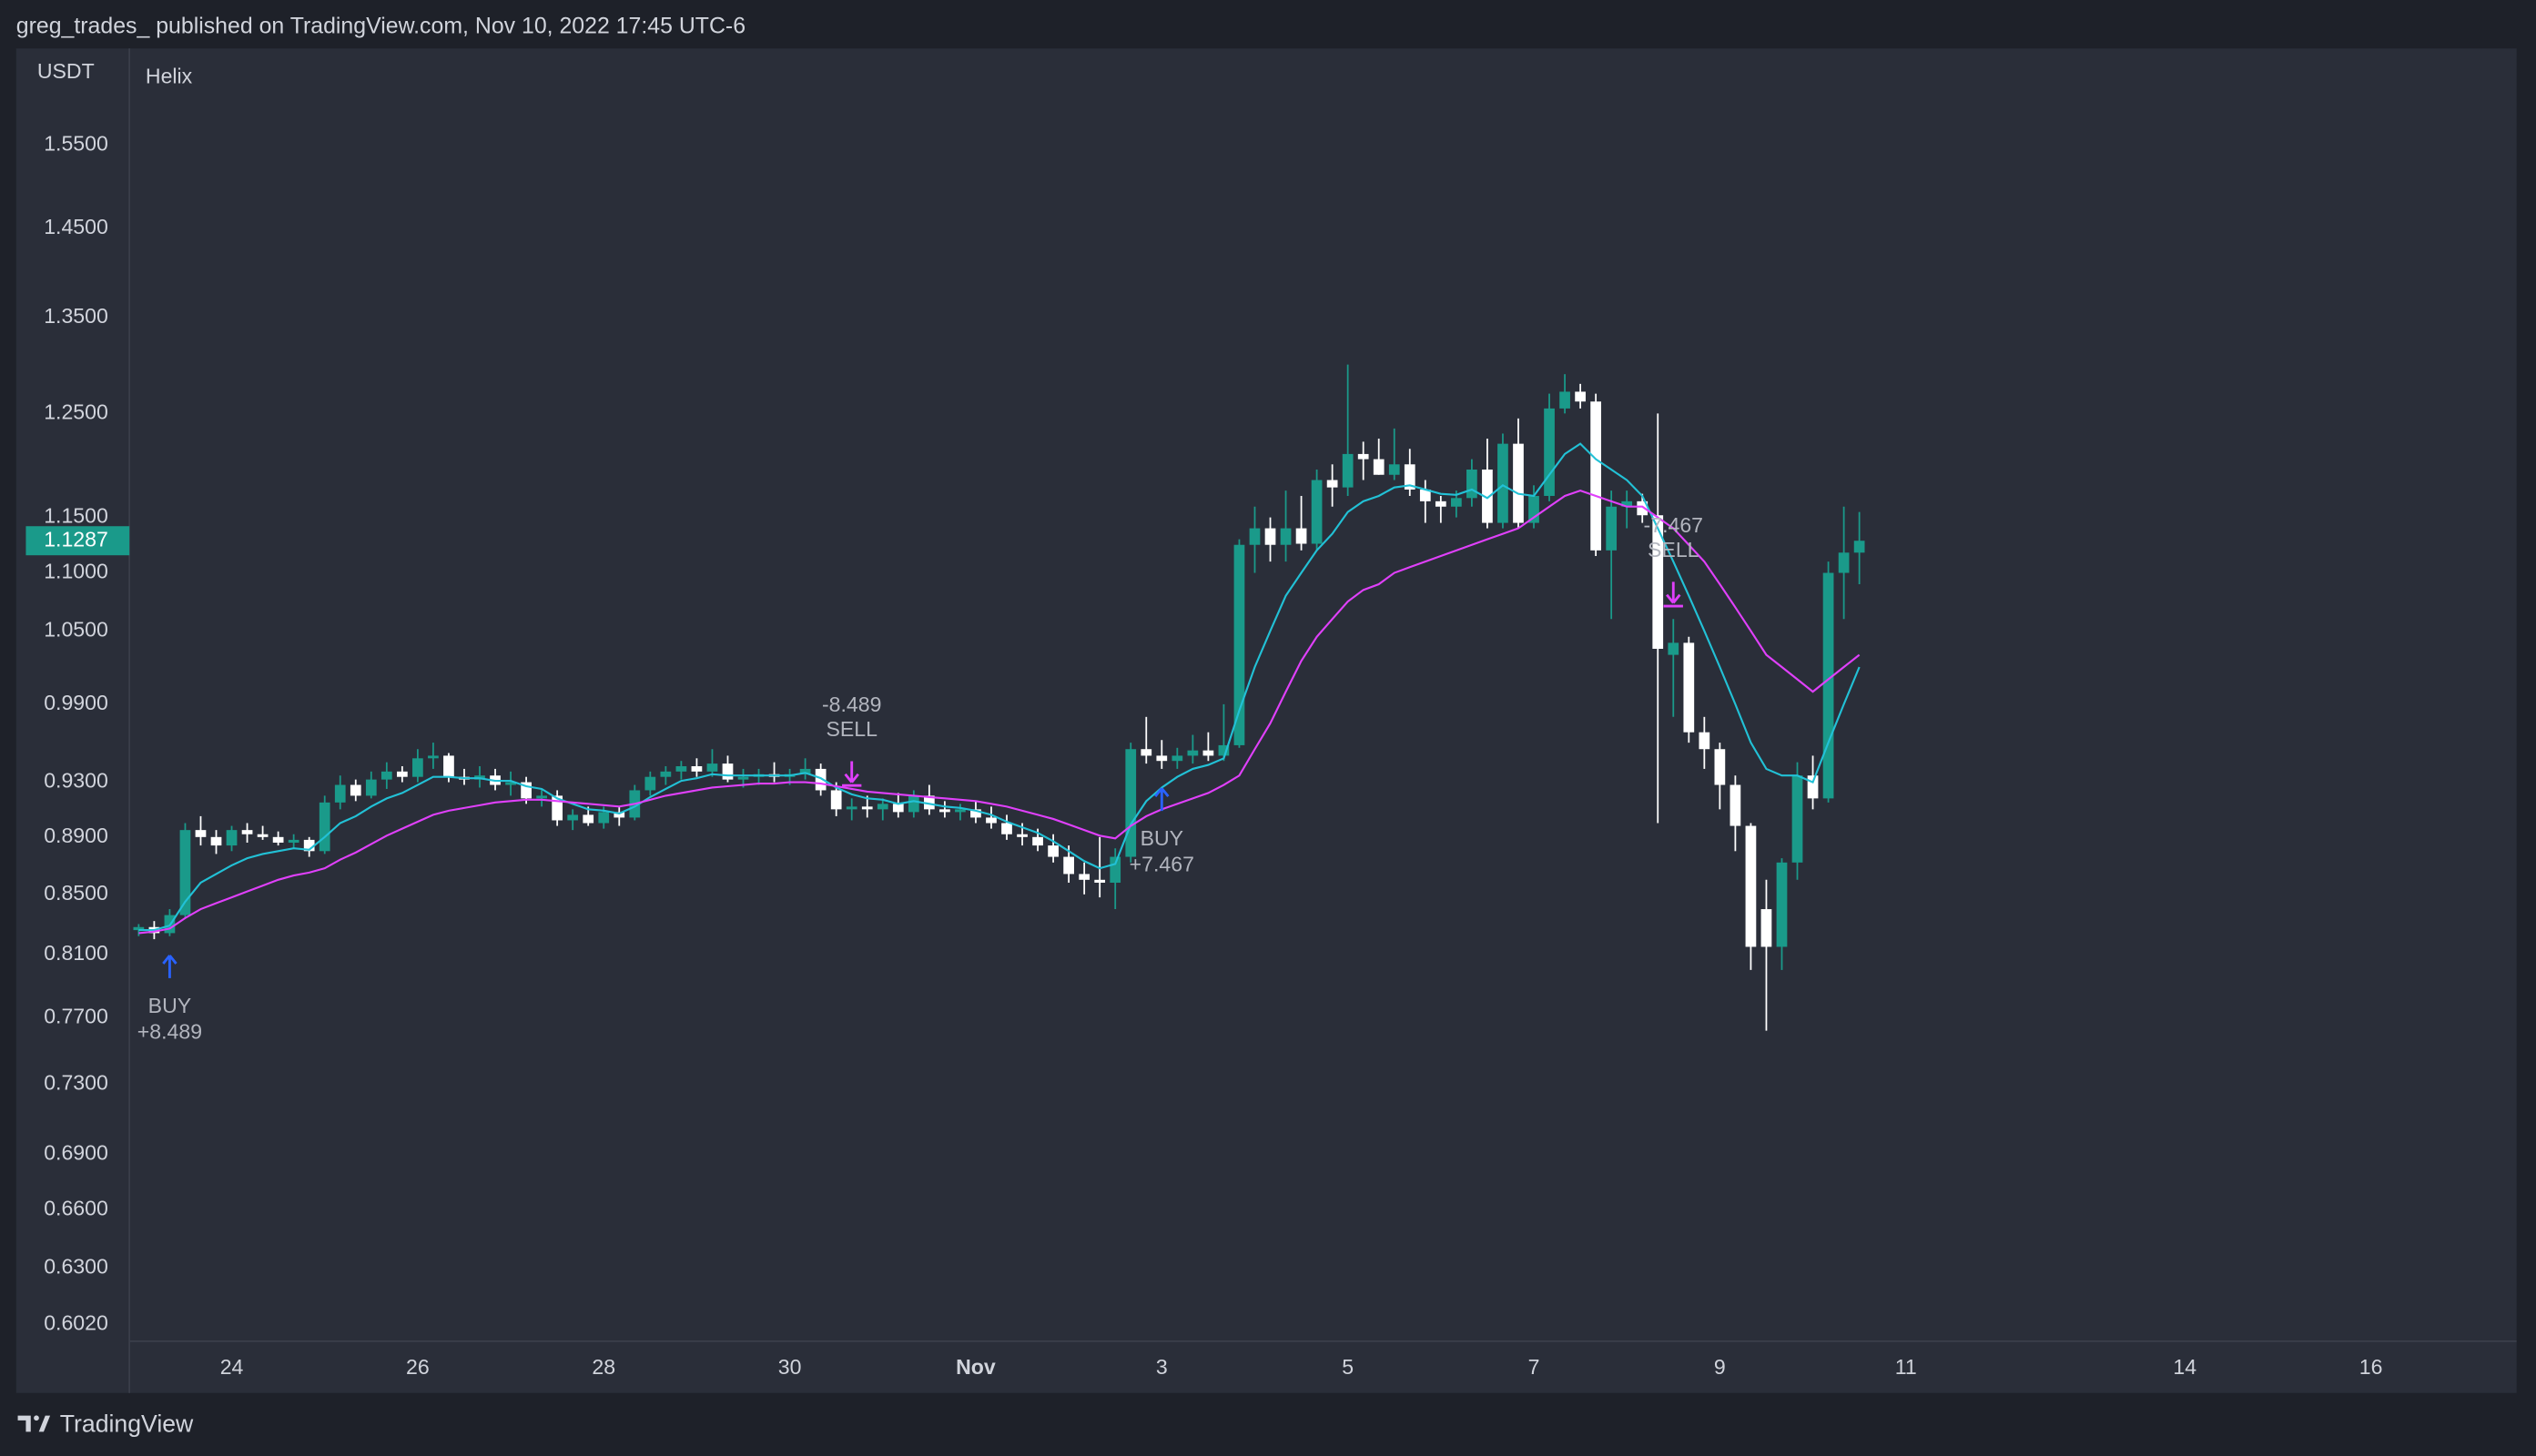 The image size is (2536, 1456). I want to click on signal-amount: +7.467, so click(1162, 865).